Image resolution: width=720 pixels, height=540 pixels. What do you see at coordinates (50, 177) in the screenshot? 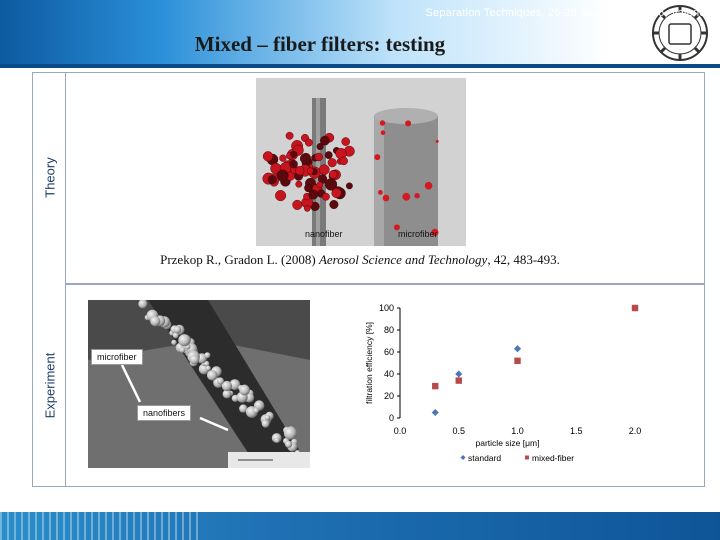
I see `theory-label: Theory` at bounding box center [50, 177].